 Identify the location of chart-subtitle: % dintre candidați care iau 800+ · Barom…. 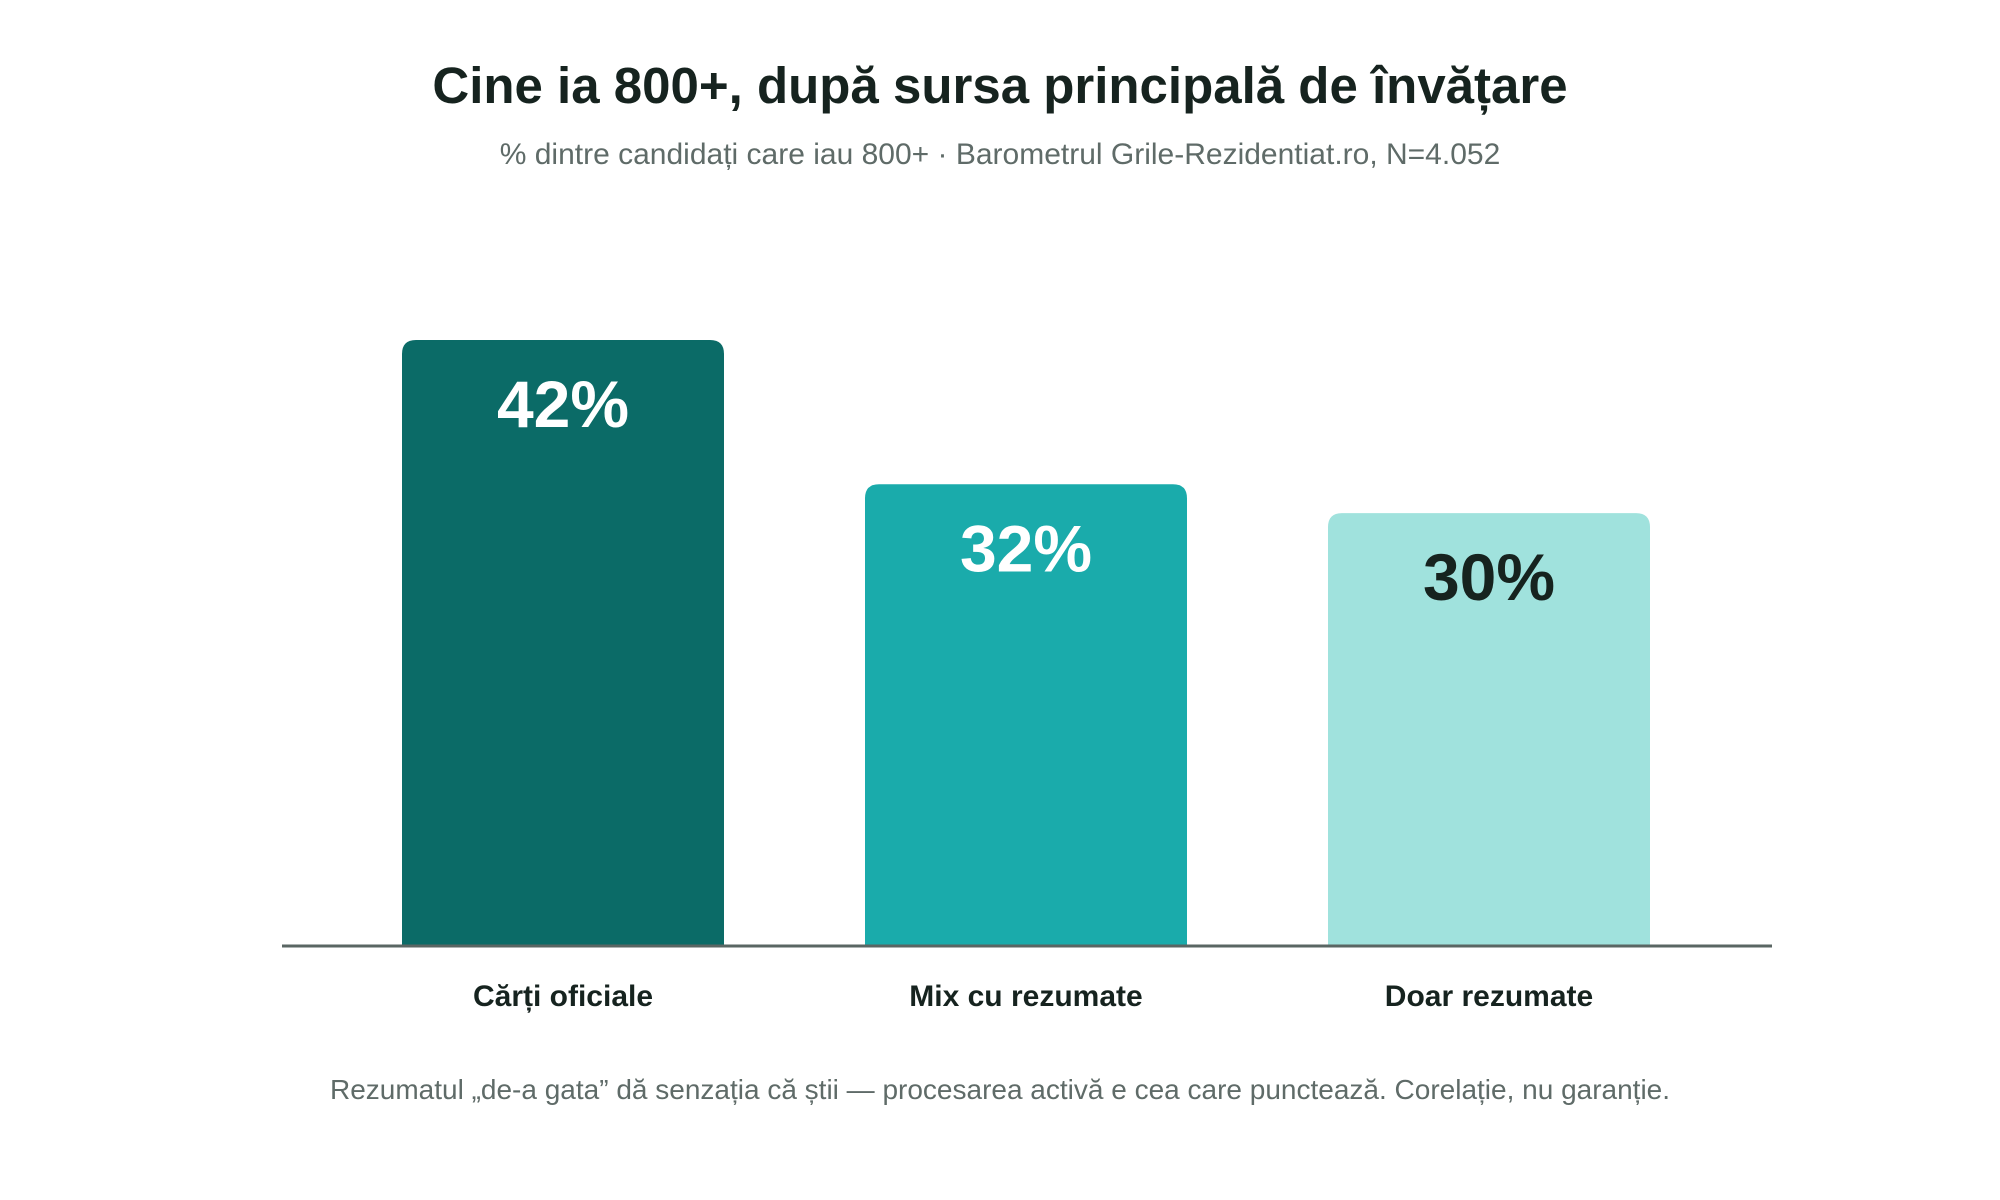
(1000, 154).